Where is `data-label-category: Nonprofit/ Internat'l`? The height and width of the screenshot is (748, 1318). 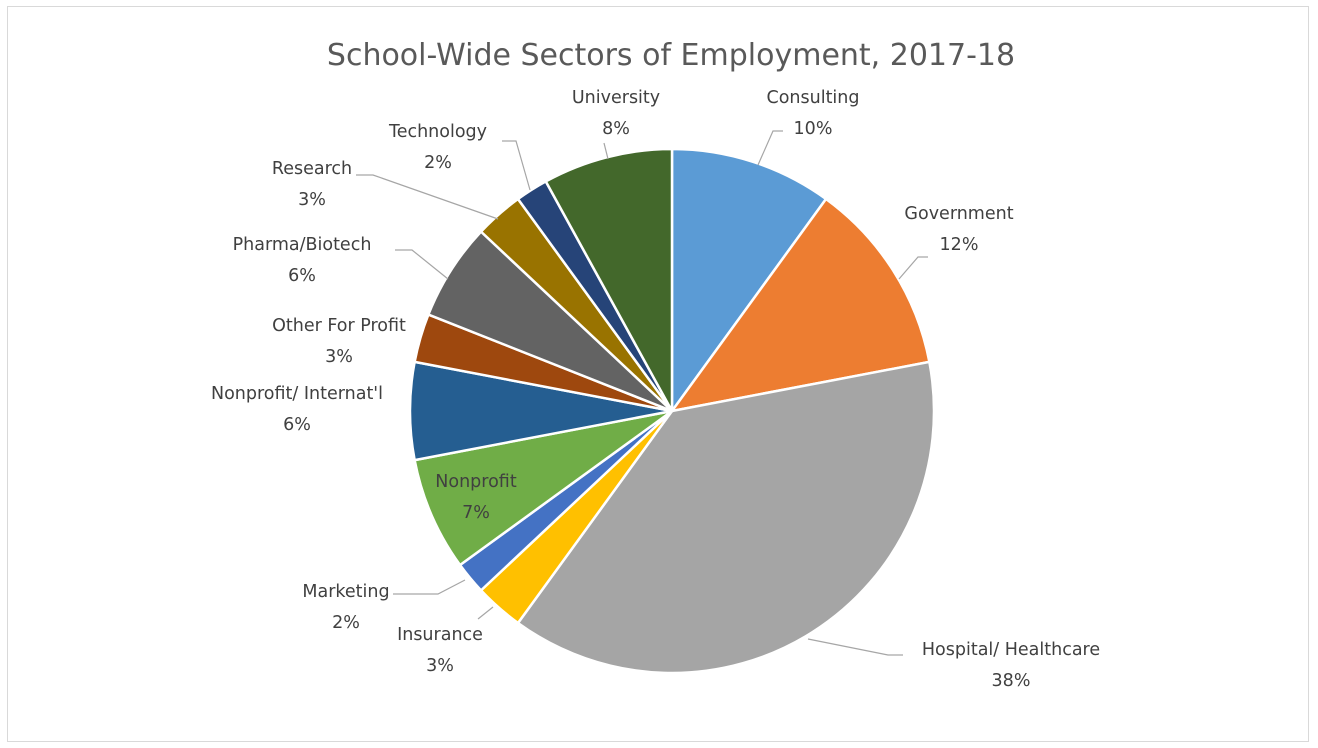
data-label-category: Nonprofit/ Internat'l is located at coordinates (297, 394).